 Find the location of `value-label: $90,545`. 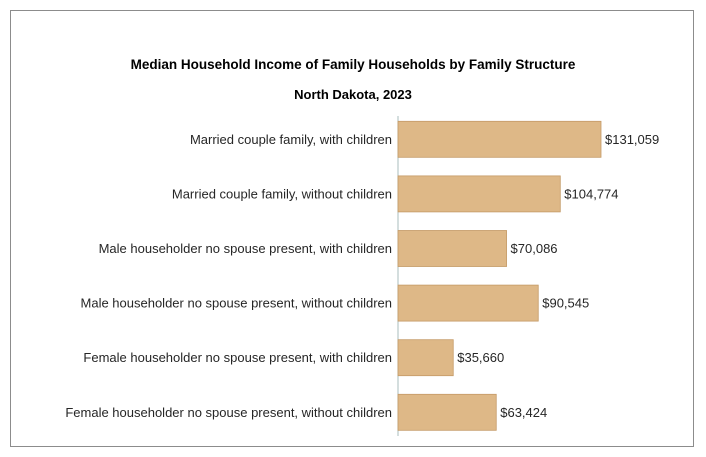

value-label: $90,545 is located at coordinates (565, 303).